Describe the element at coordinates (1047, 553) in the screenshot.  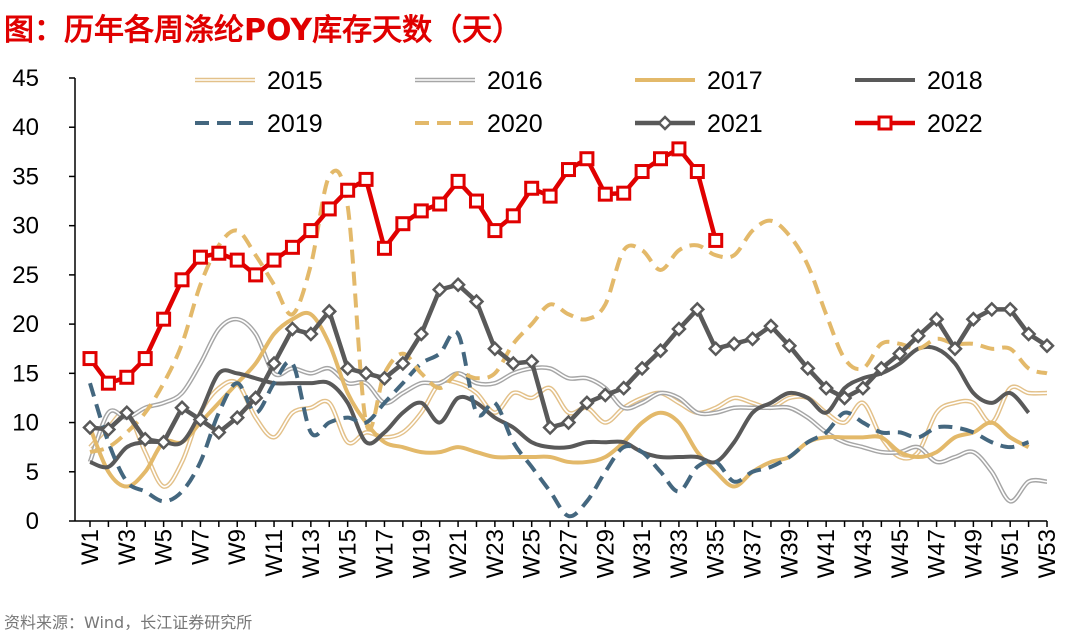
I see `x-tick-label: W53` at that location.